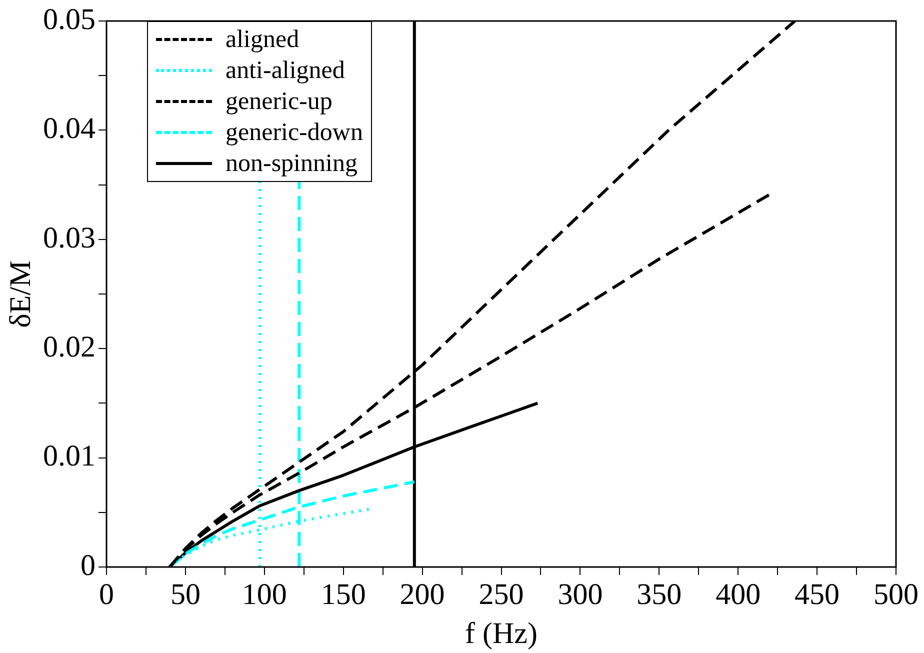 This screenshot has width=924, height=653. I want to click on y-axis-title: δE/M, so click(20, 294).